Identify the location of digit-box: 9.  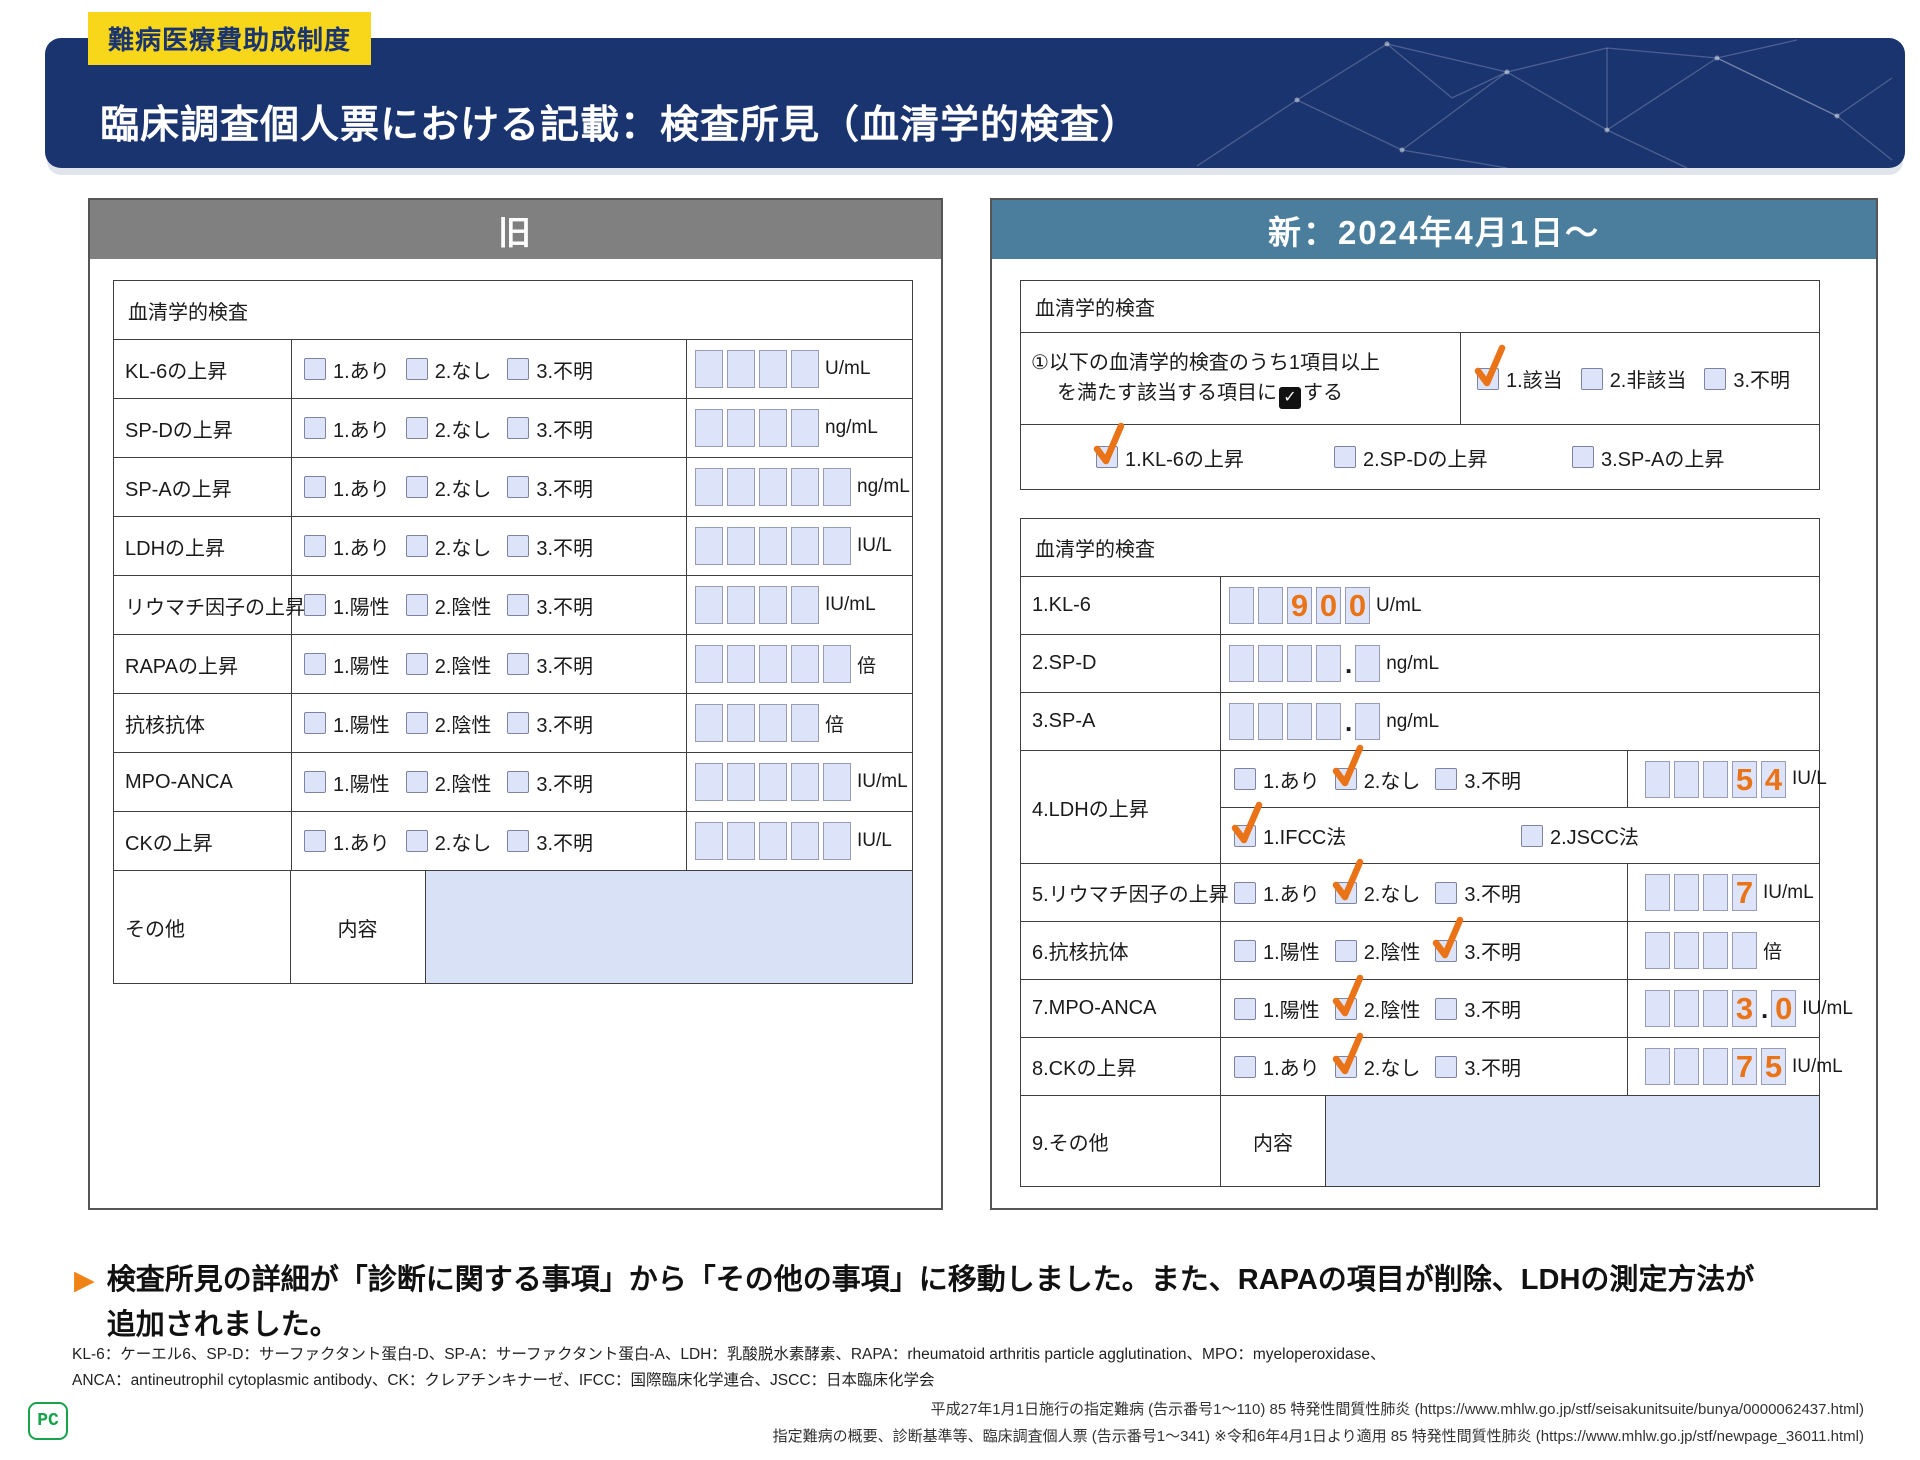
(1299, 605).